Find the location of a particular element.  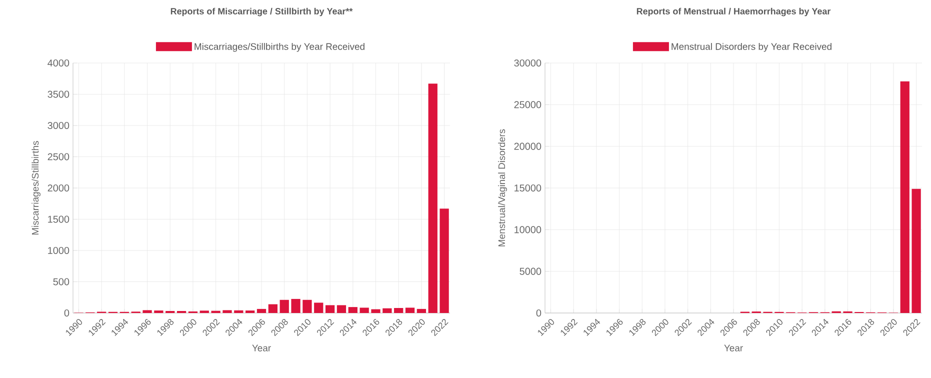

y-tick-label: 3000 is located at coordinates (59, 126).